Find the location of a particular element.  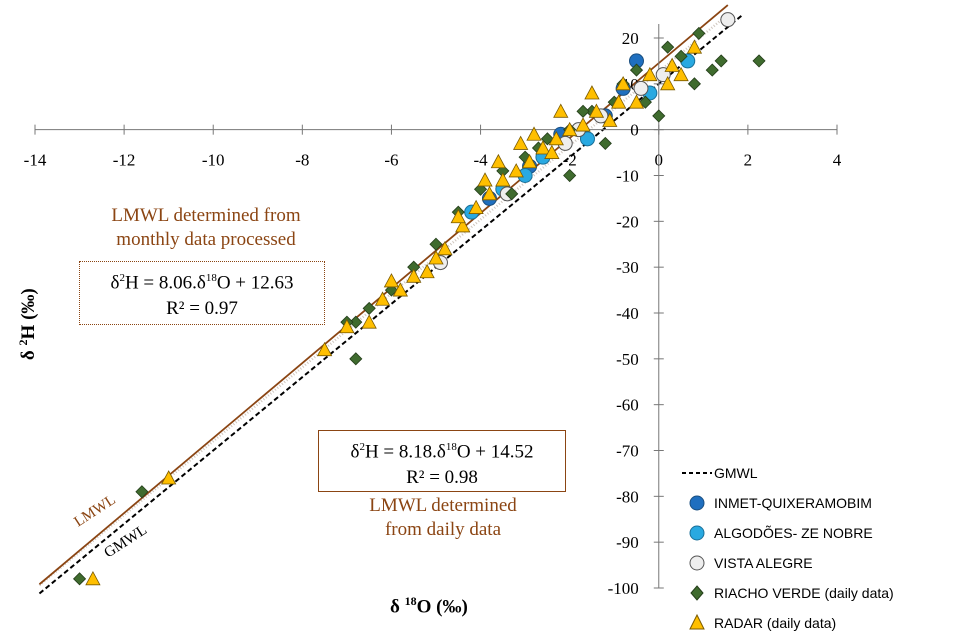

gmwl-line-label: GMWL is located at coordinates (125, 541).